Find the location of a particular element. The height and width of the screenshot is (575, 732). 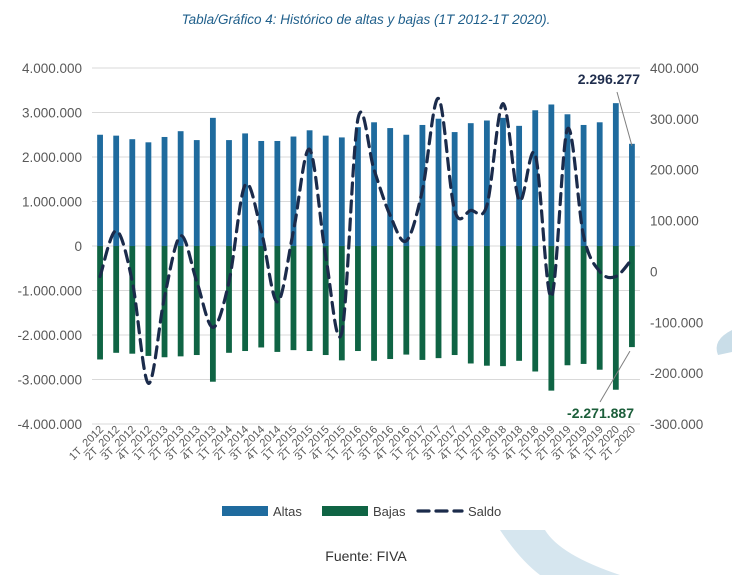

legend: Altas Bajas Saldo is located at coordinates (361, 511).